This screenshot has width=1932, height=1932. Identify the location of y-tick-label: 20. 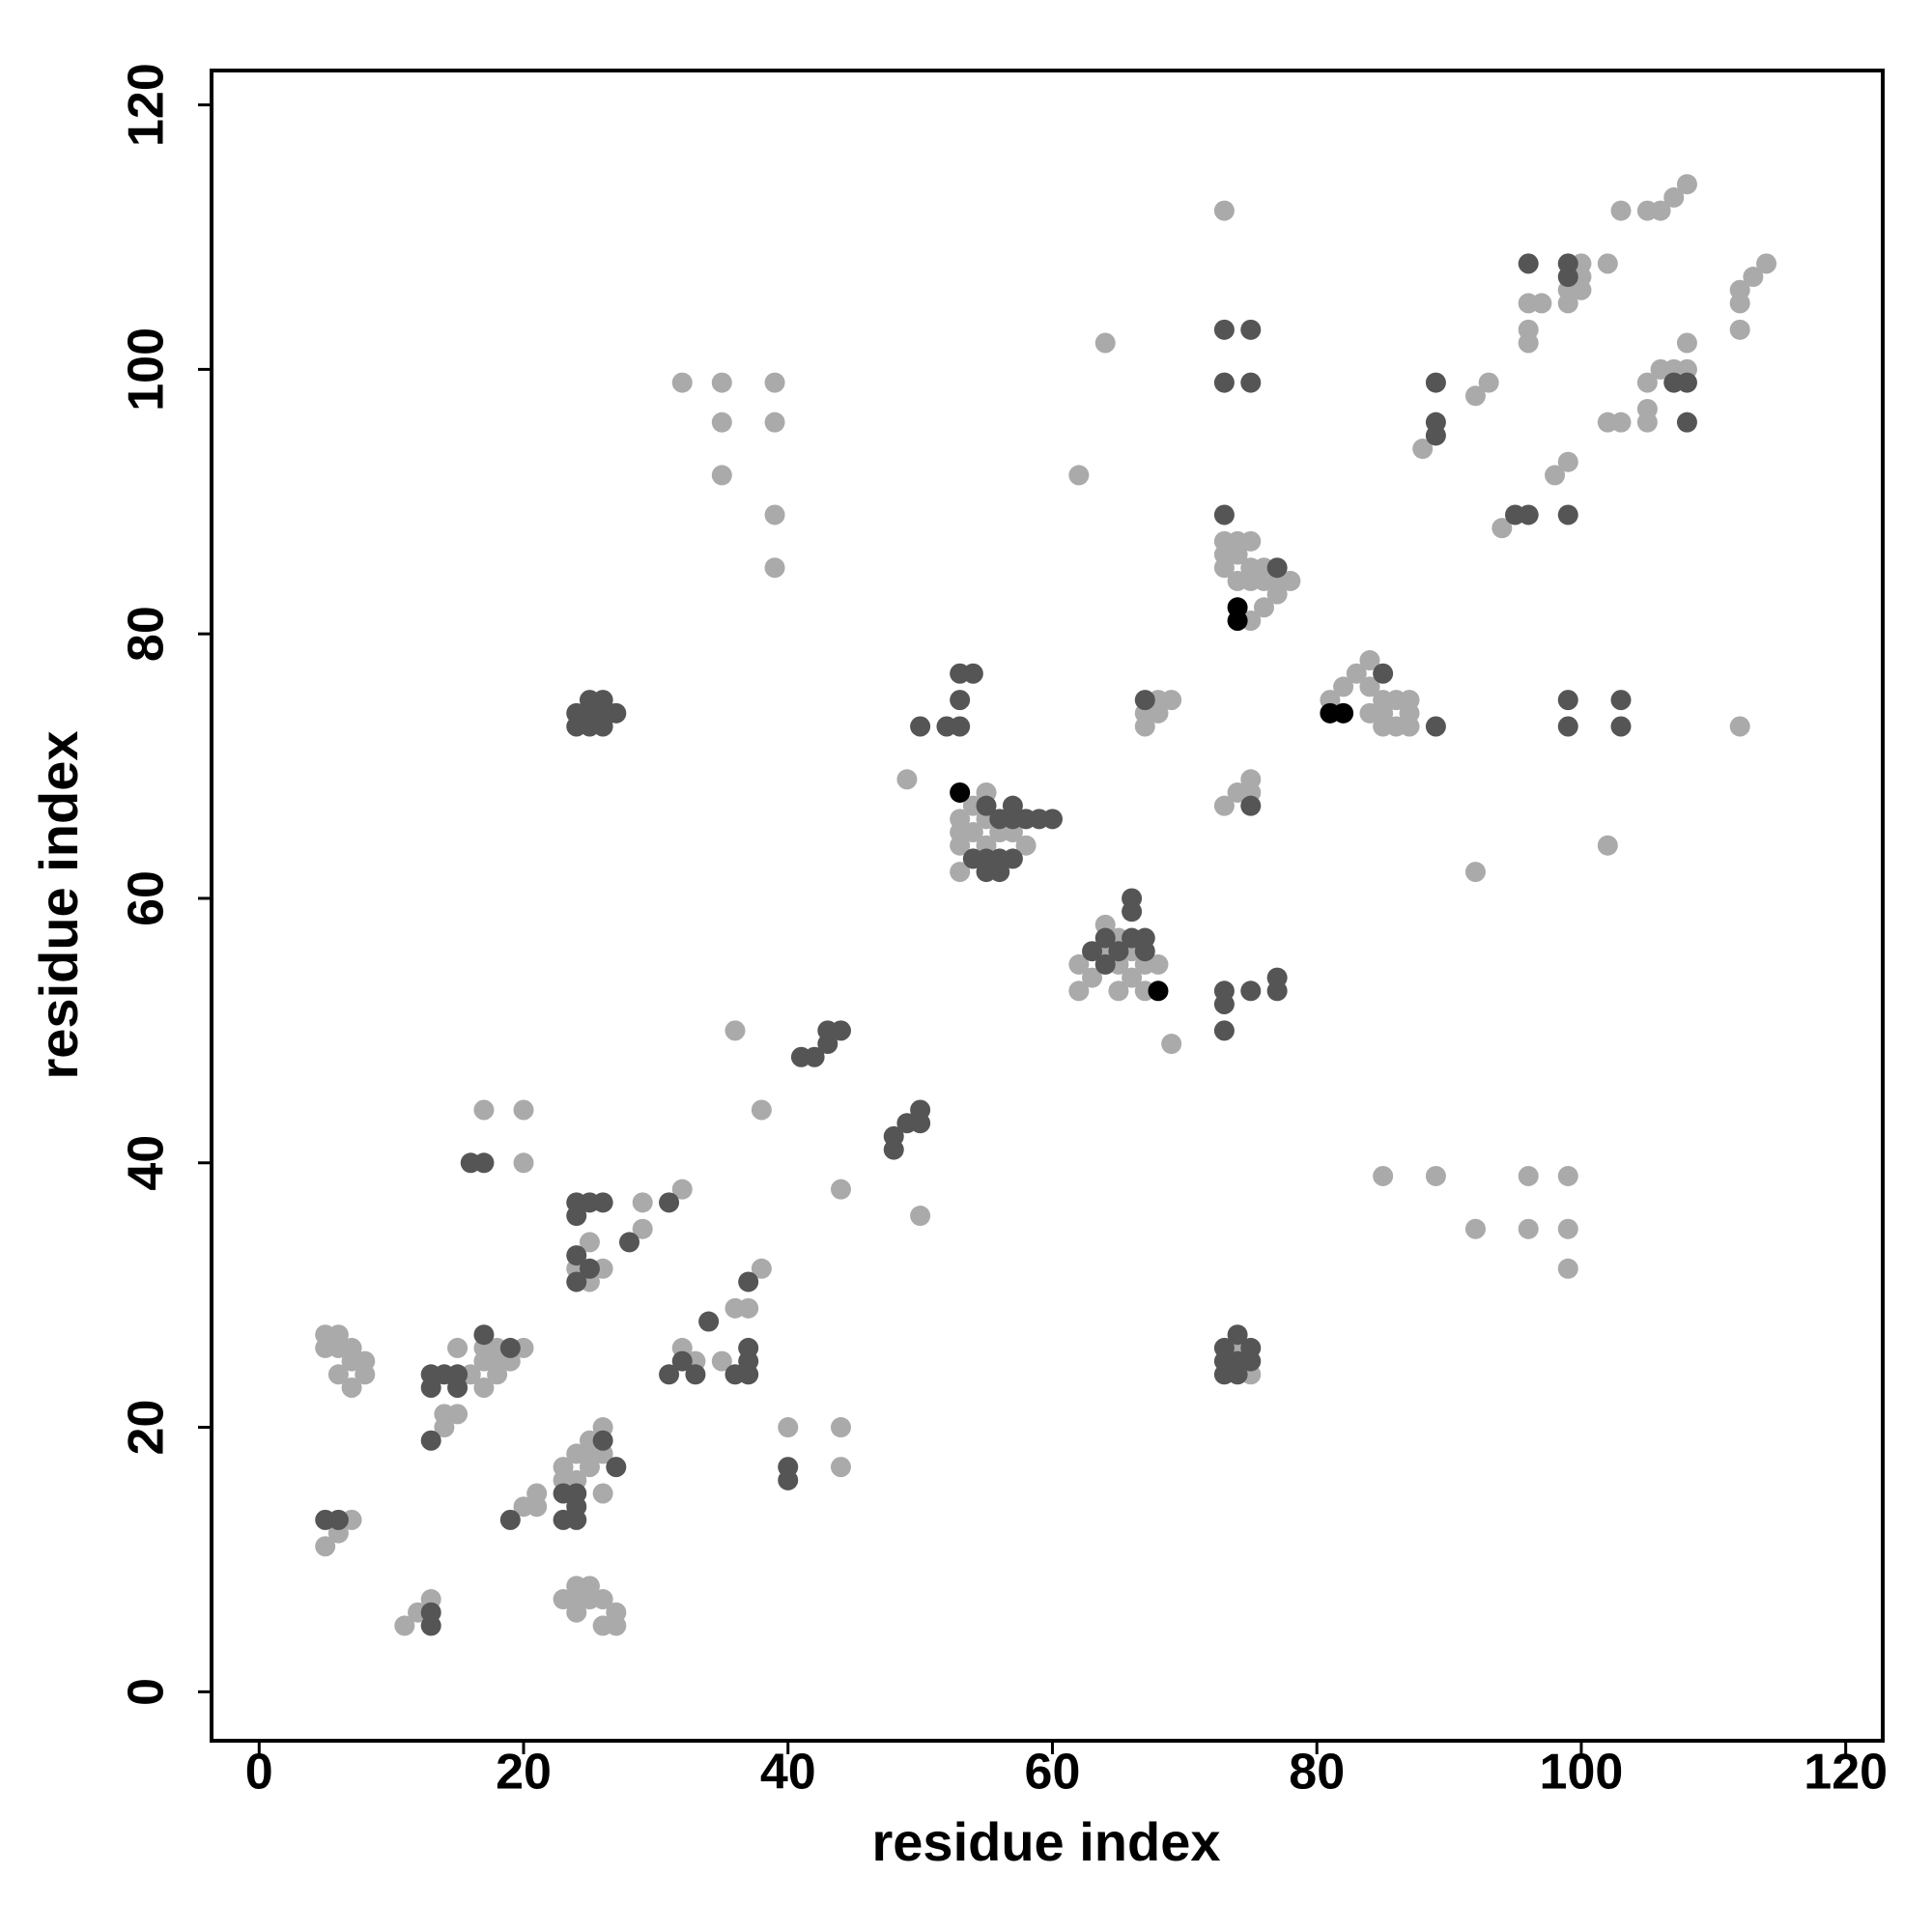
(147, 1428).